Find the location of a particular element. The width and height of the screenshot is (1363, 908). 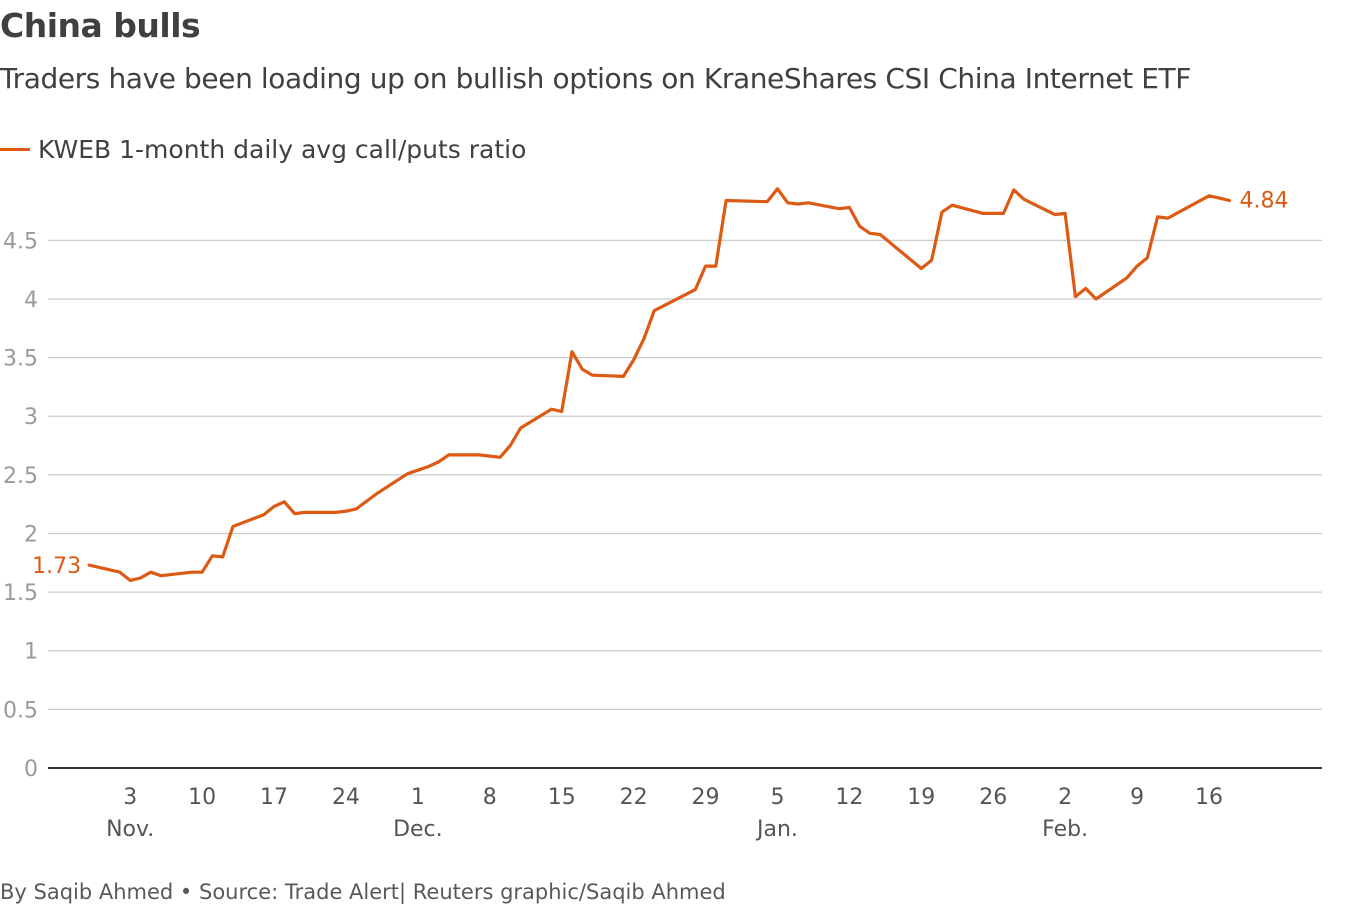

x-tick-label: 10 is located at coordinates (202, 797).